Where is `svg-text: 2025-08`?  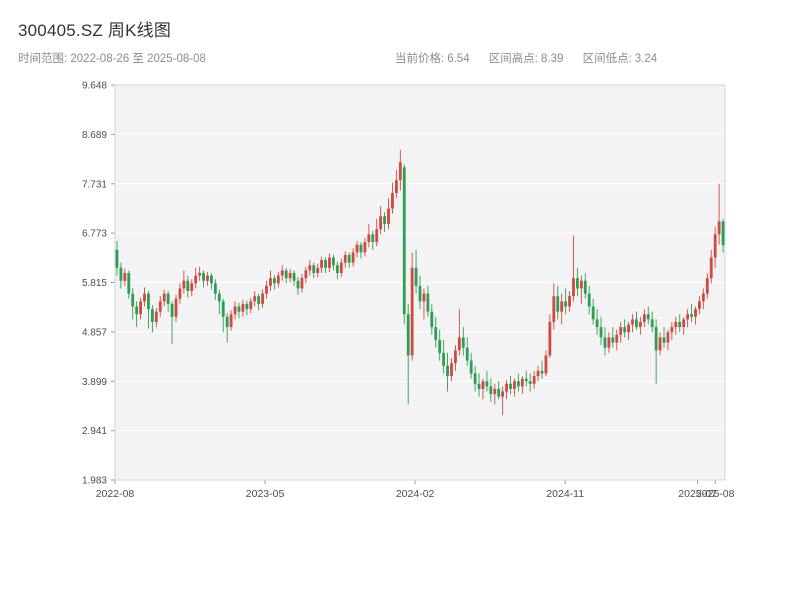
svg-text: 2025-08 is located at coordinates (715, 494).